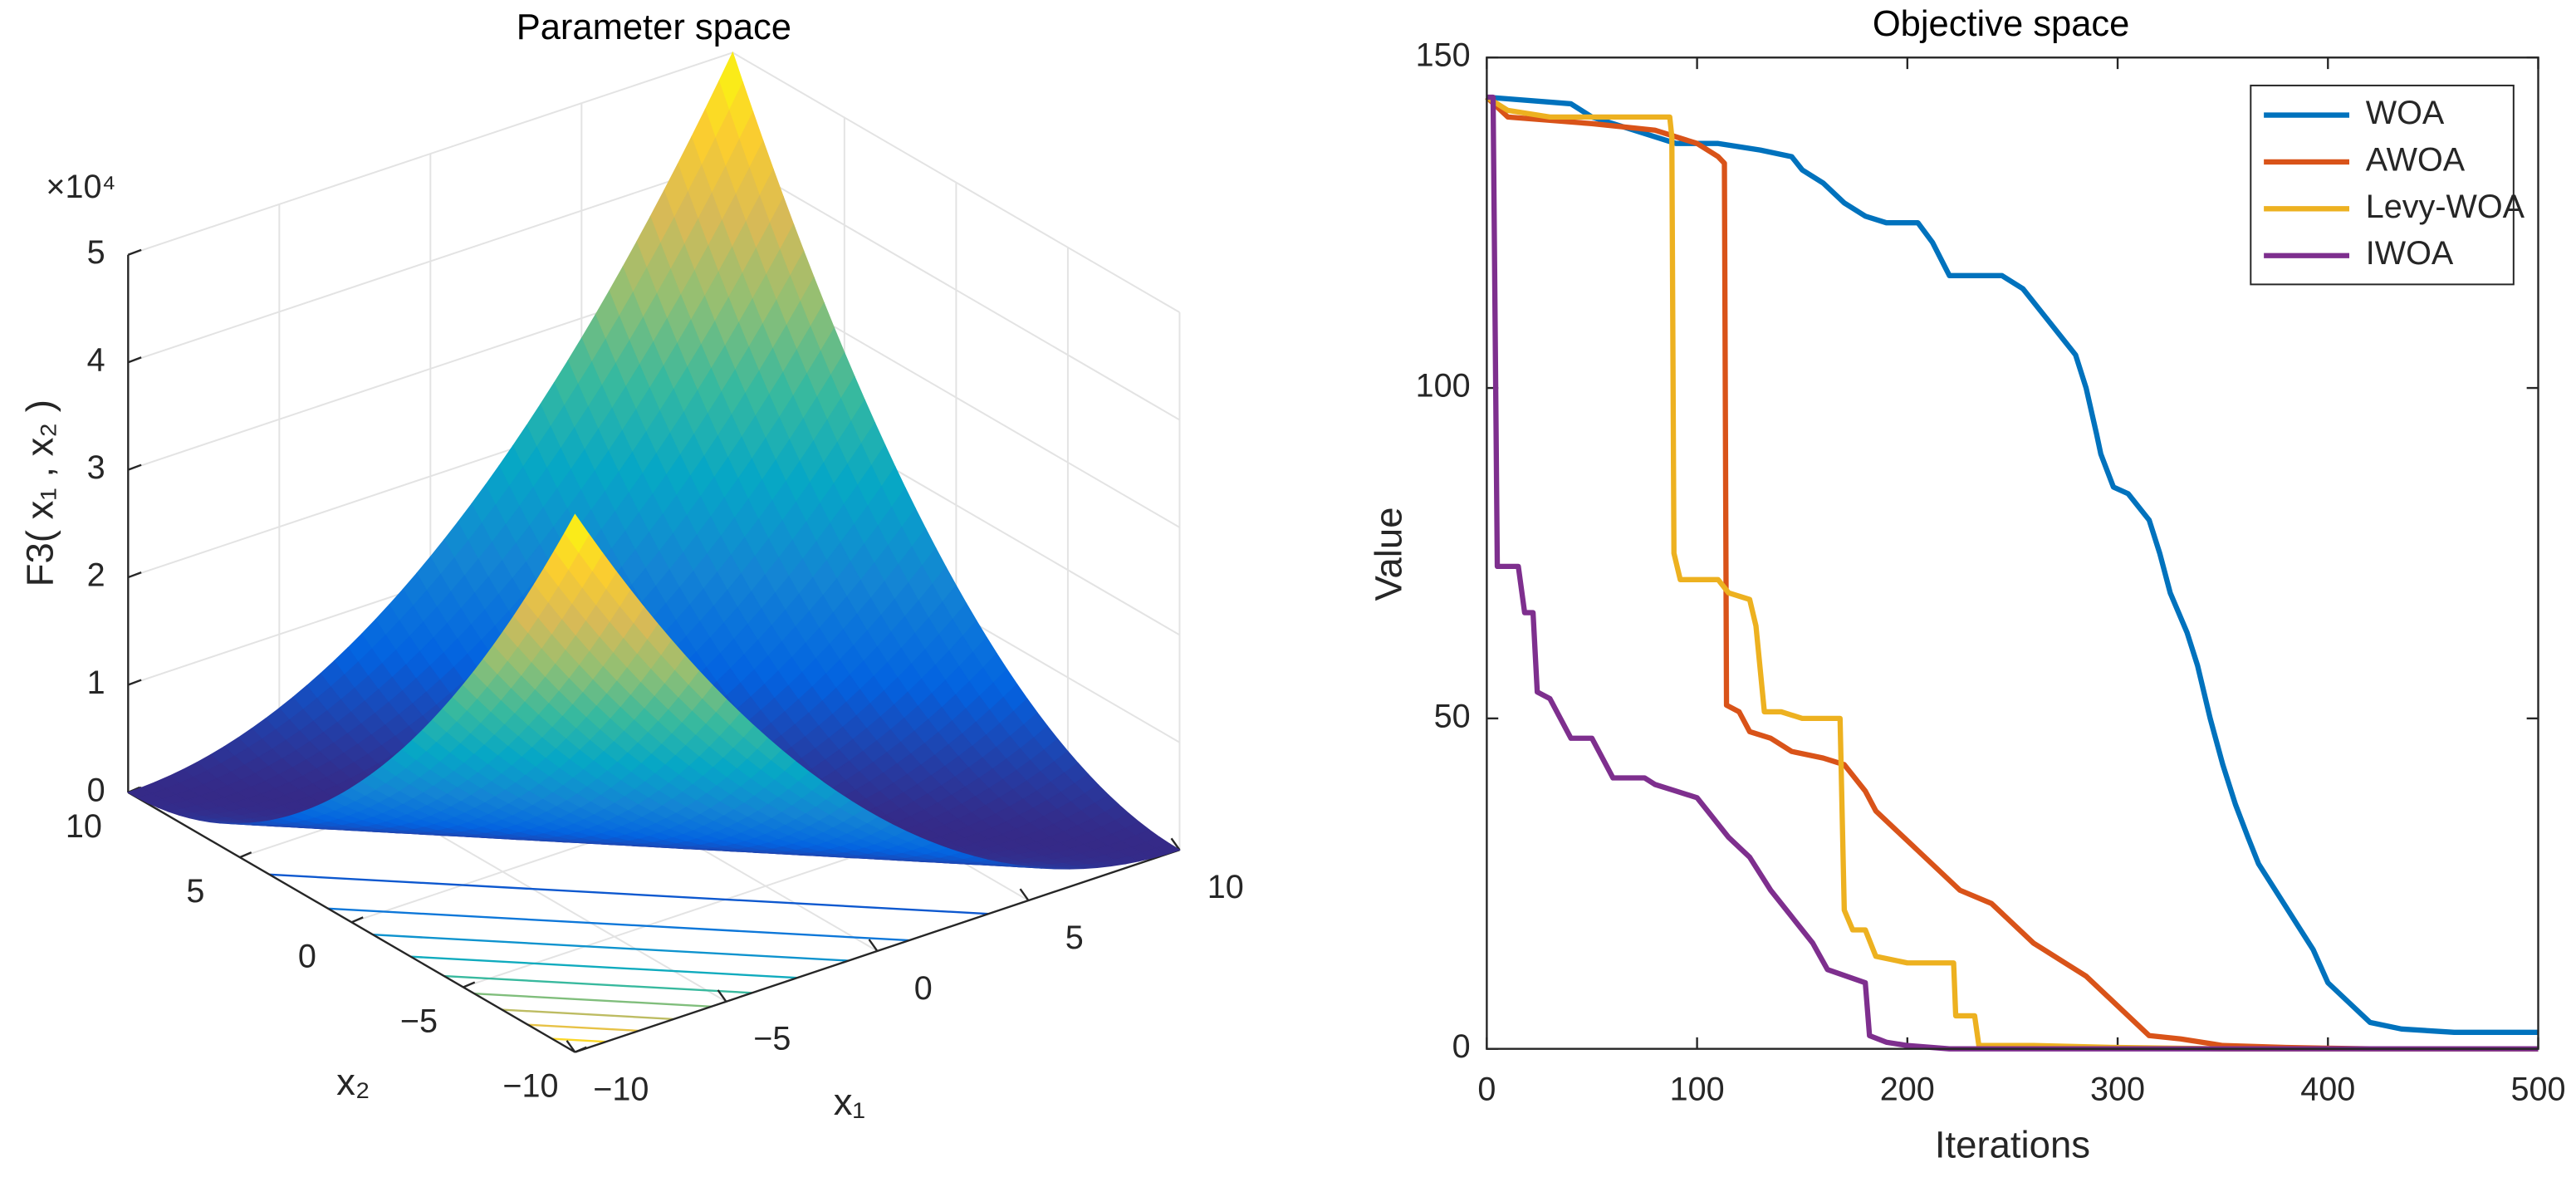 This screenshot has height=1182, width=2576. Describe the element at coordinates (2410, 253) in the screenshot. I see `legend-label: IWOA` at that location.